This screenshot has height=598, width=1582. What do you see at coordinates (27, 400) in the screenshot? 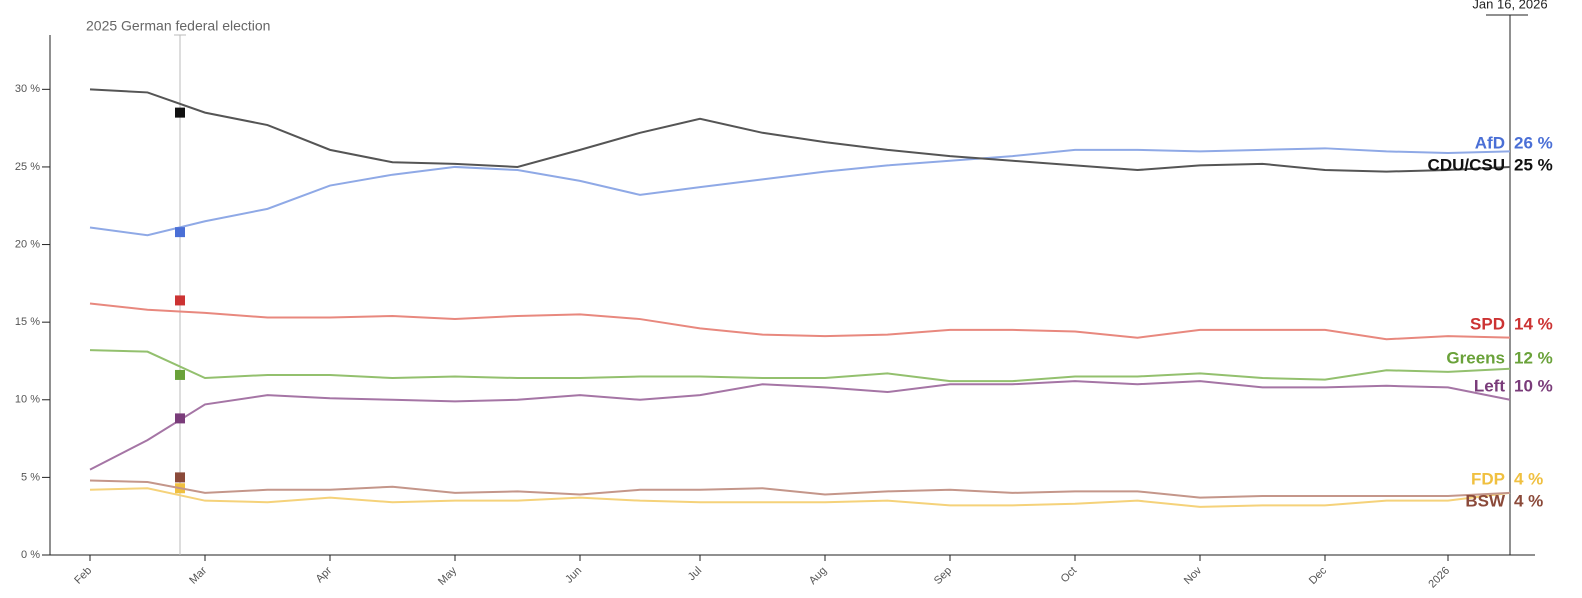
I see `y-tick-label: 10 %` at bounding box center [27, 400].